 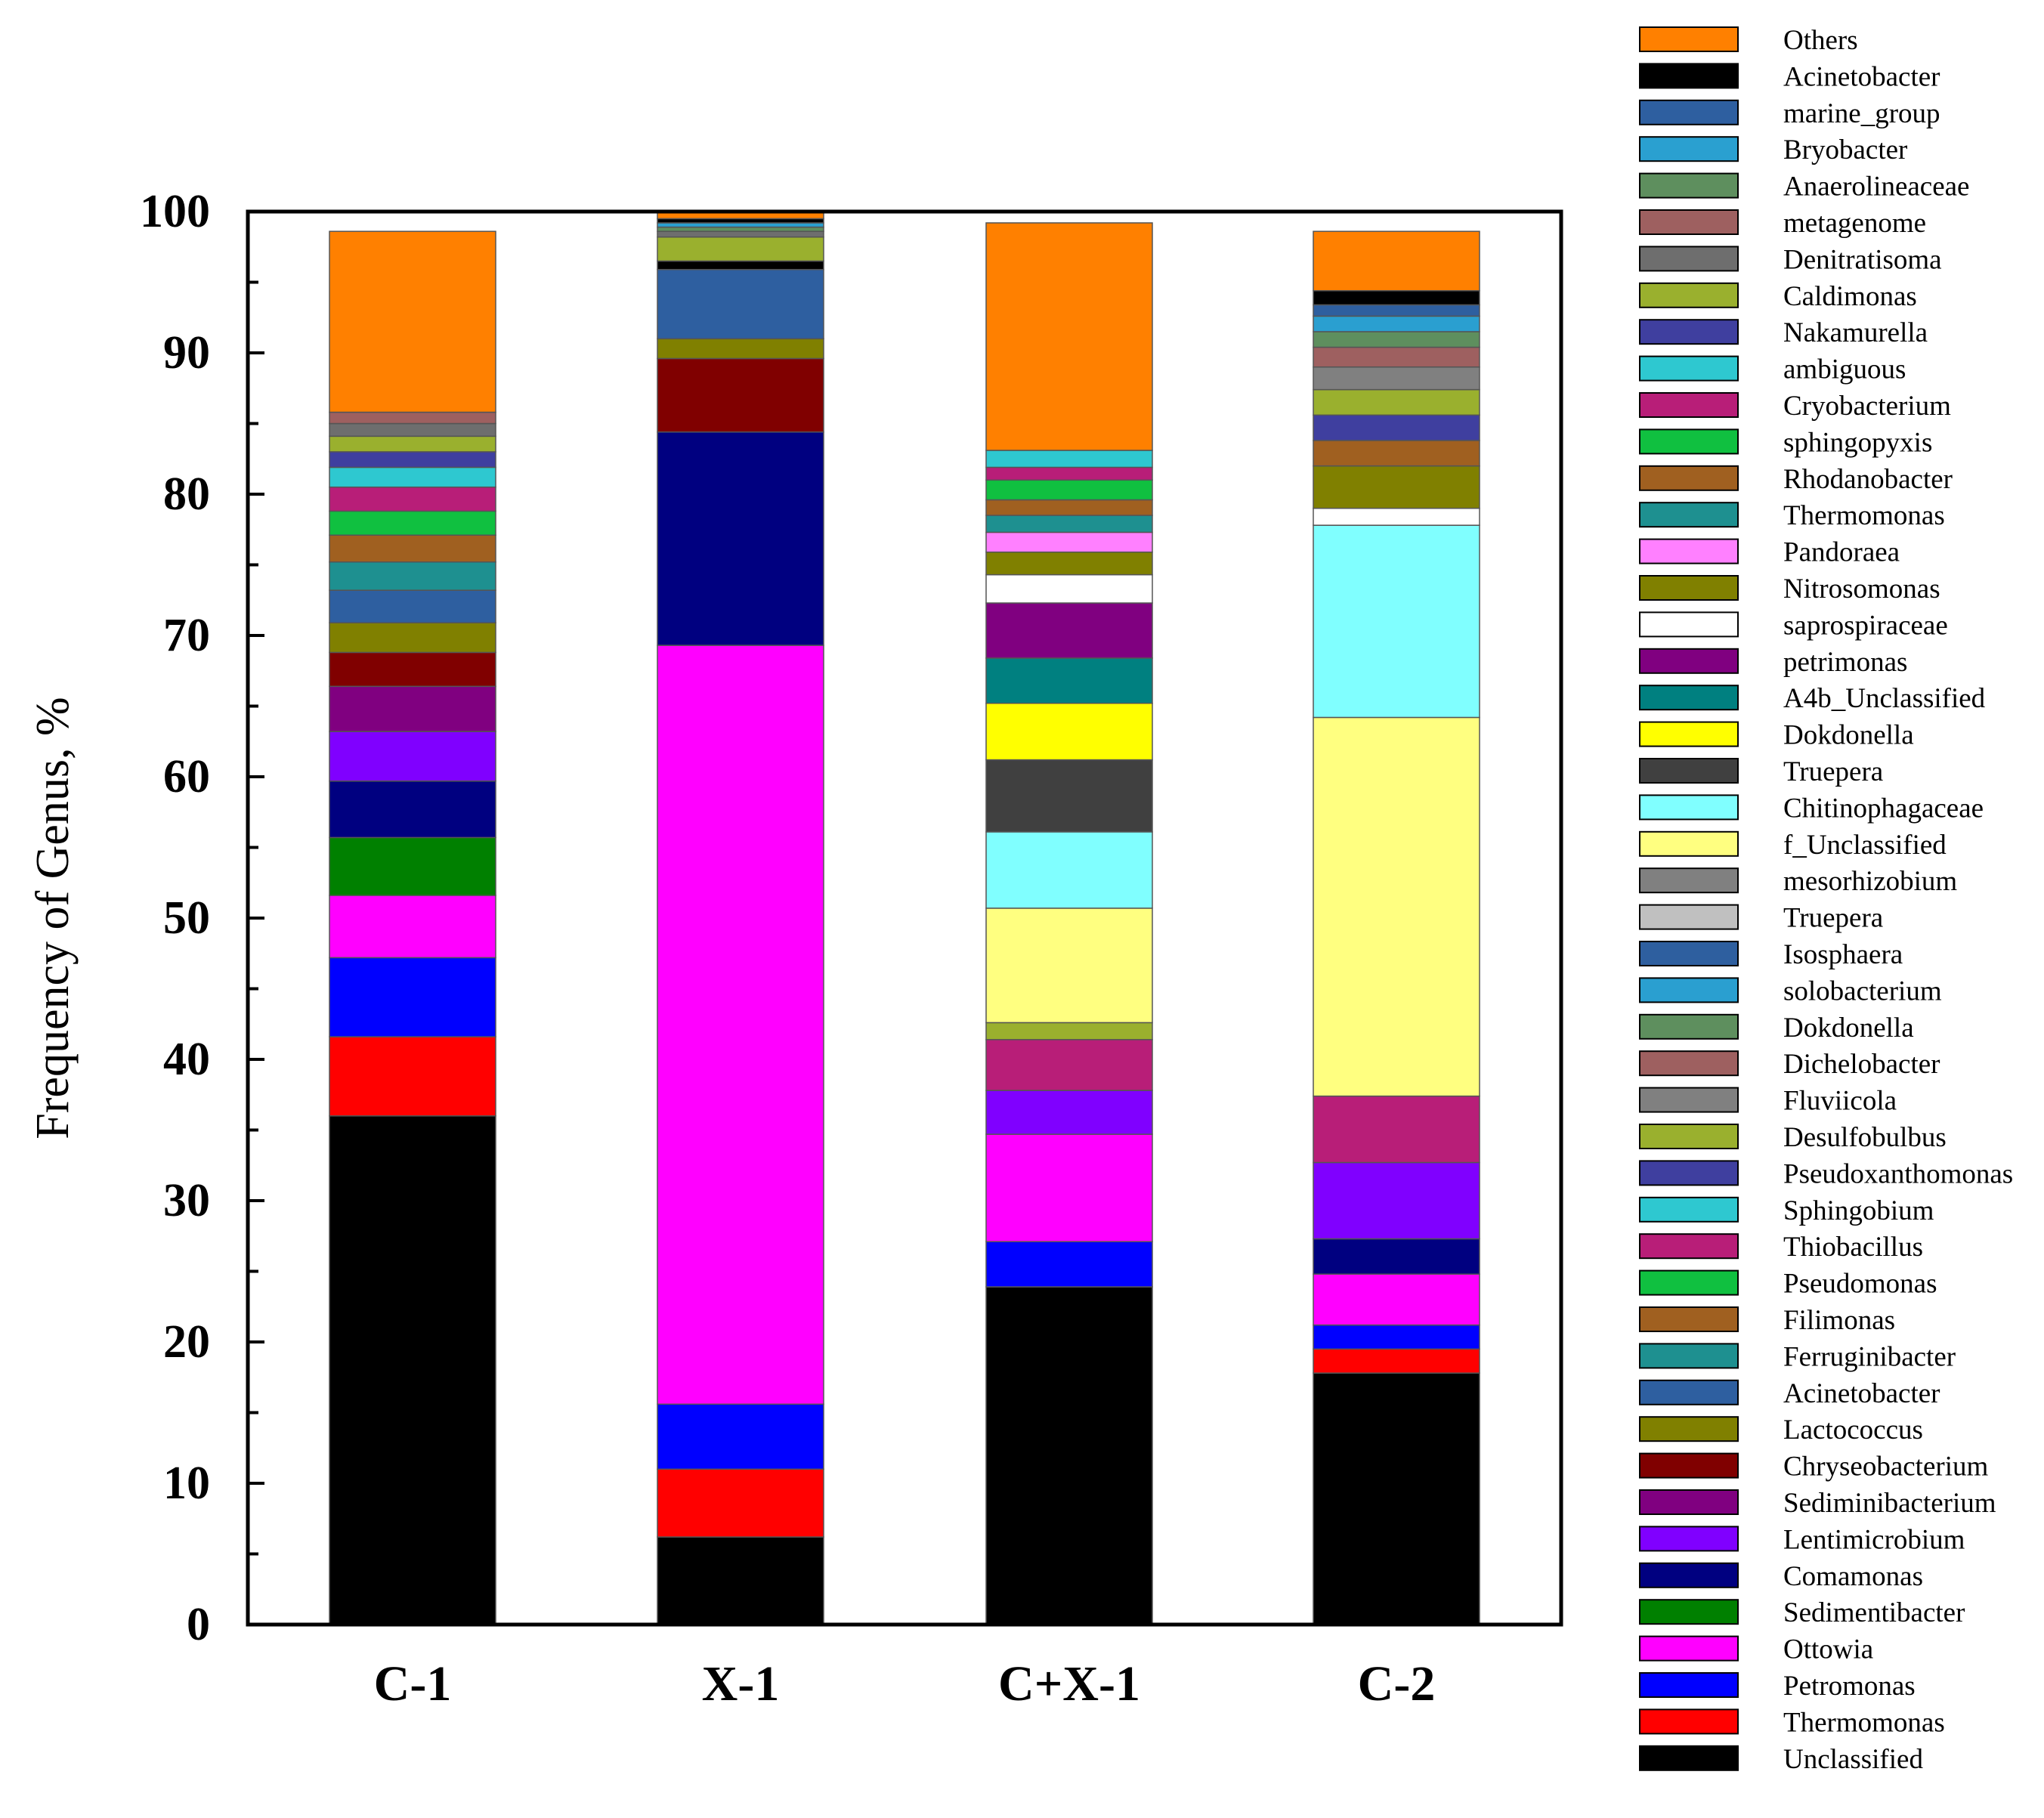 What do you see at coordinates (1858, 1210) in the screenshot?
I see `legend-label: Sphingobium` at bounding box center [1858, 1210].